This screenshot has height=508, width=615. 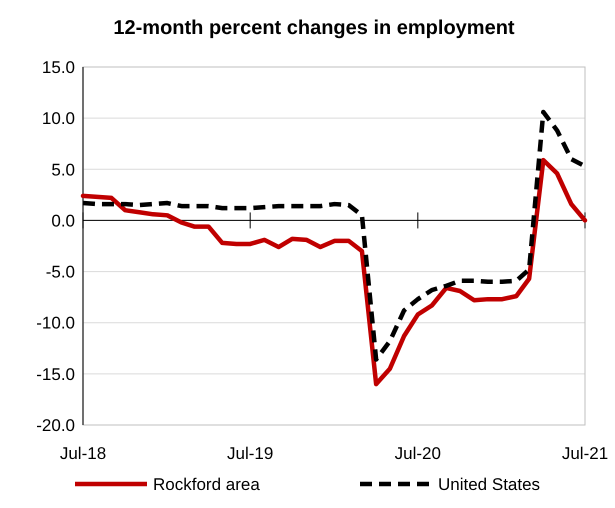 I want to click on y-tick-label: -15.0, so click(x=55, y=374).